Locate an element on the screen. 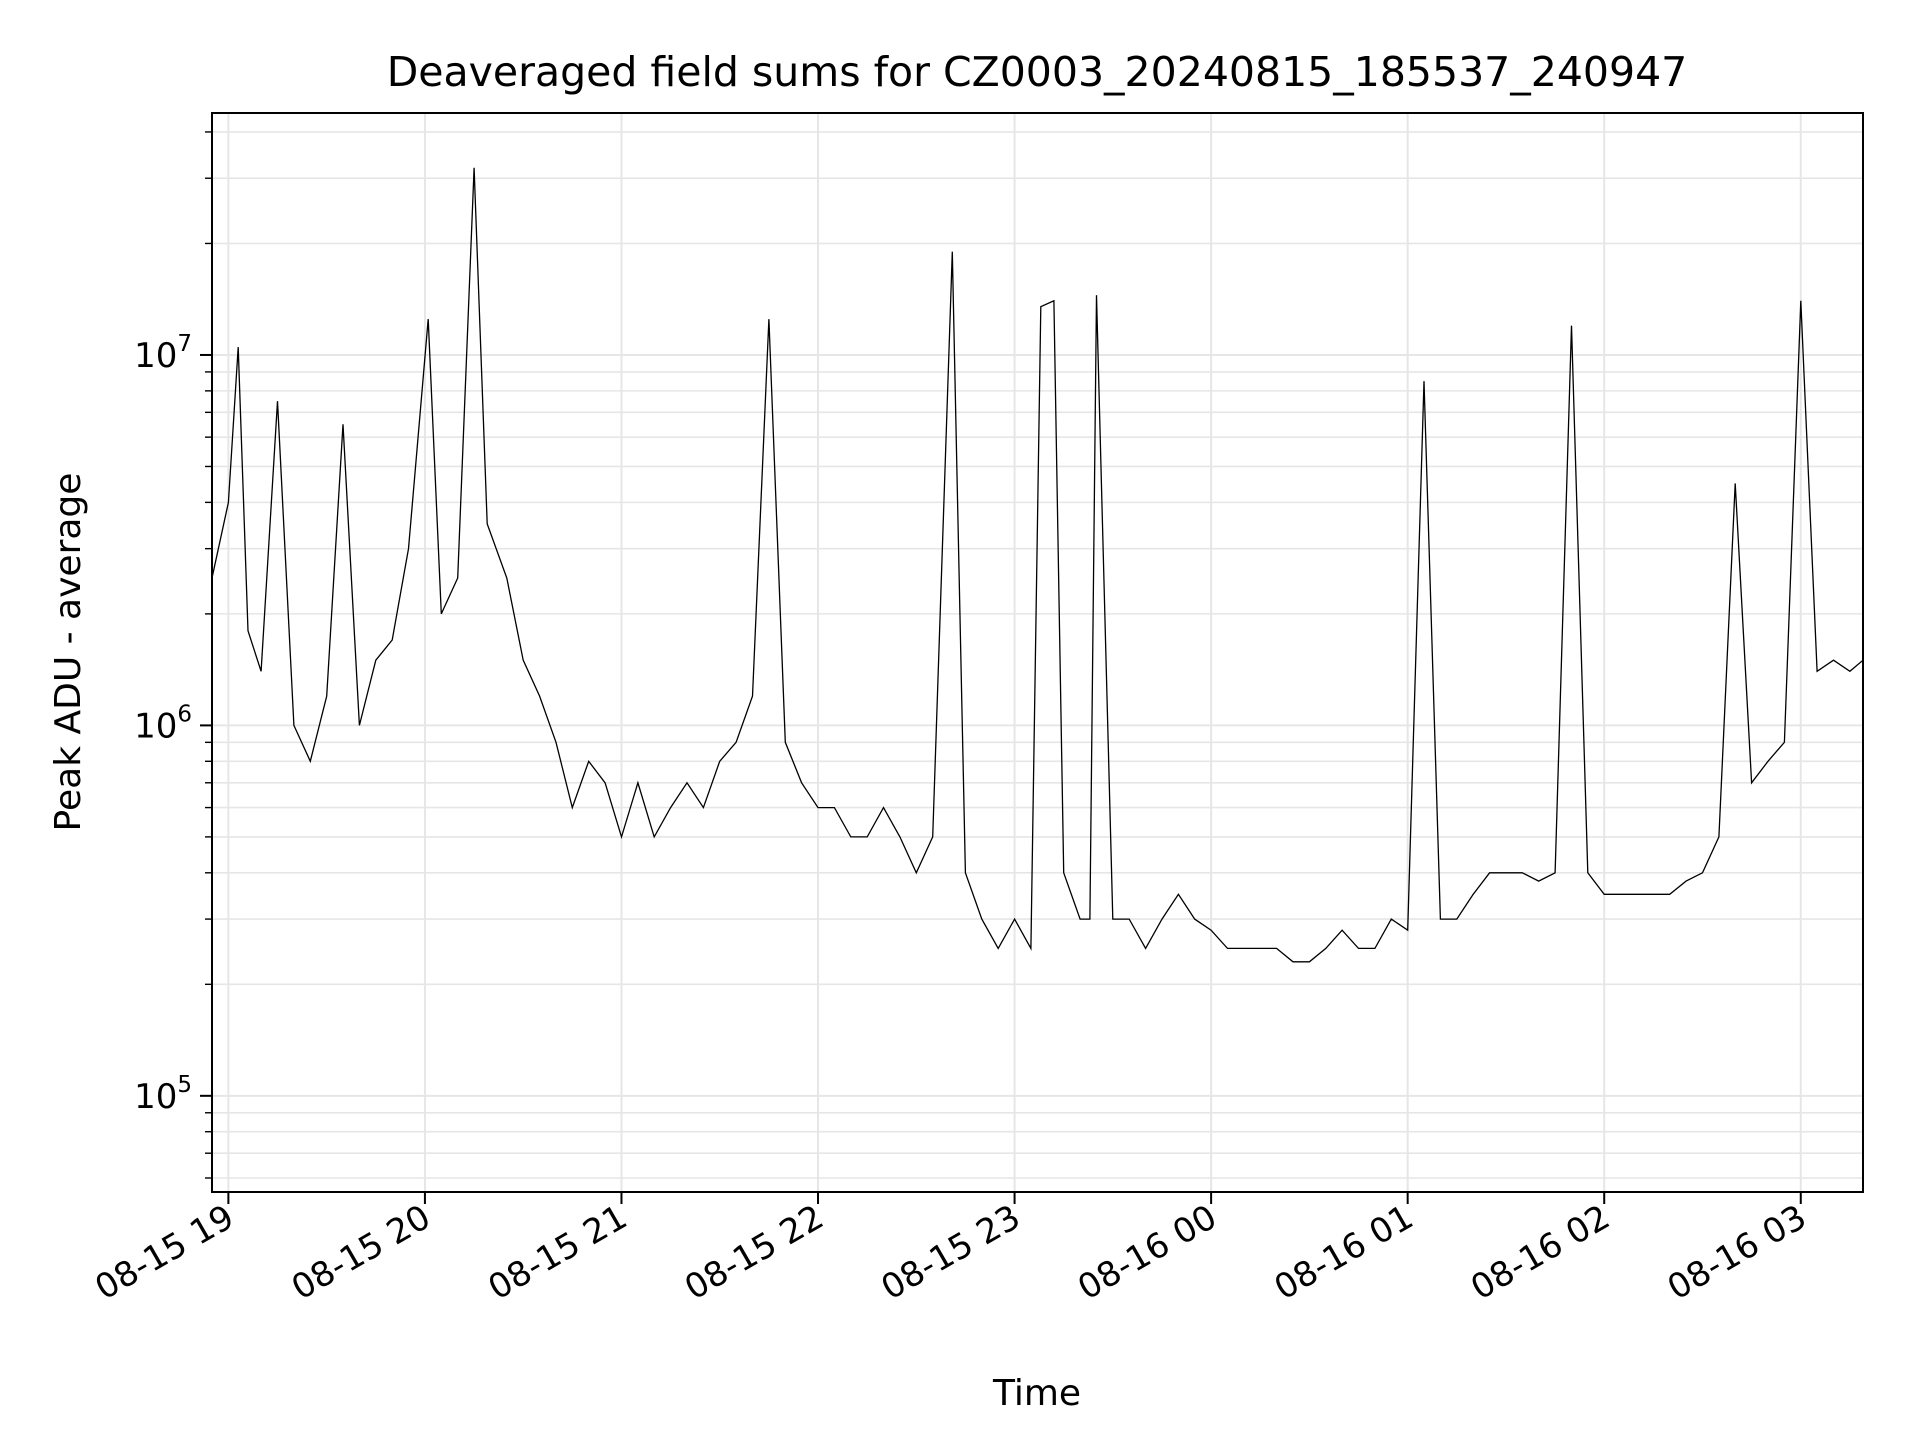 This screenshot has width=1920, height=1440. x-axis-label: Time is located at coordinates (1036, 1393).